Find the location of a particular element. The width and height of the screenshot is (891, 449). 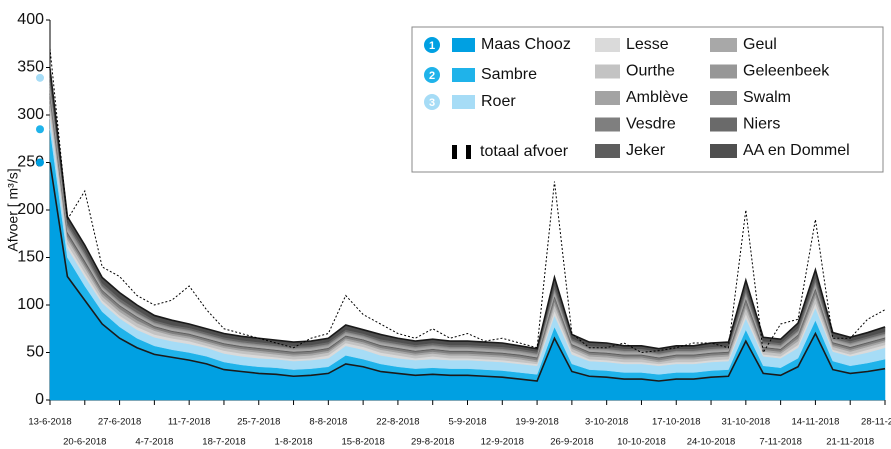

x-tick-label: 19-9-2018 is located at coordinates (536, 422).